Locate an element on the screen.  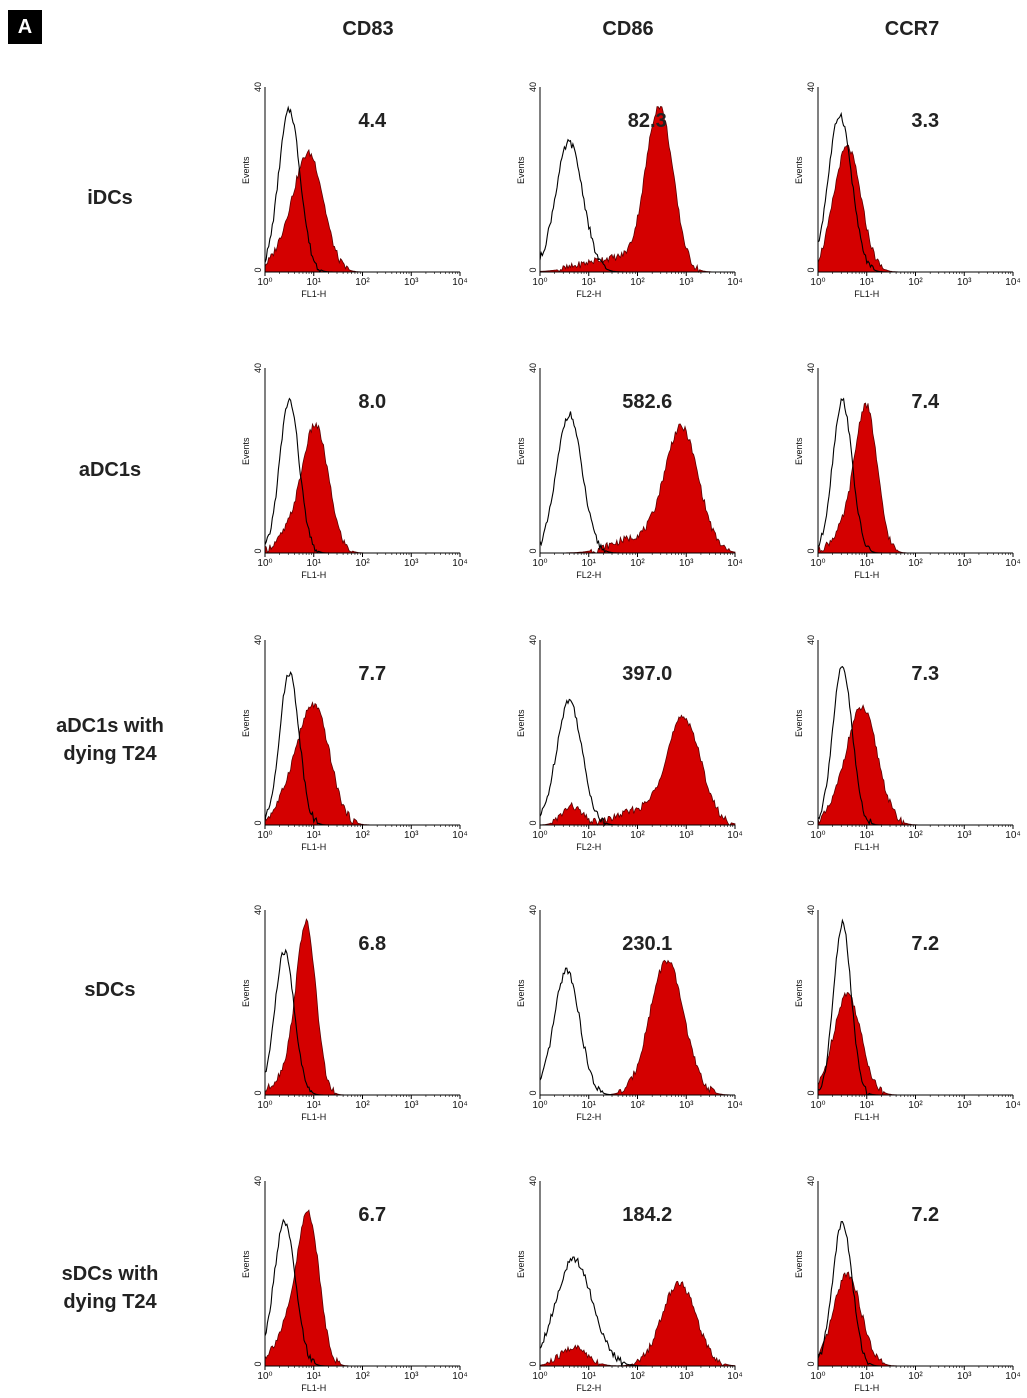
histogram-panel: 10⁰ 10¹ 10² 10³ 10⁴ 40 0 Events FL1-H 8.0 is located at coordinates (354, 471).